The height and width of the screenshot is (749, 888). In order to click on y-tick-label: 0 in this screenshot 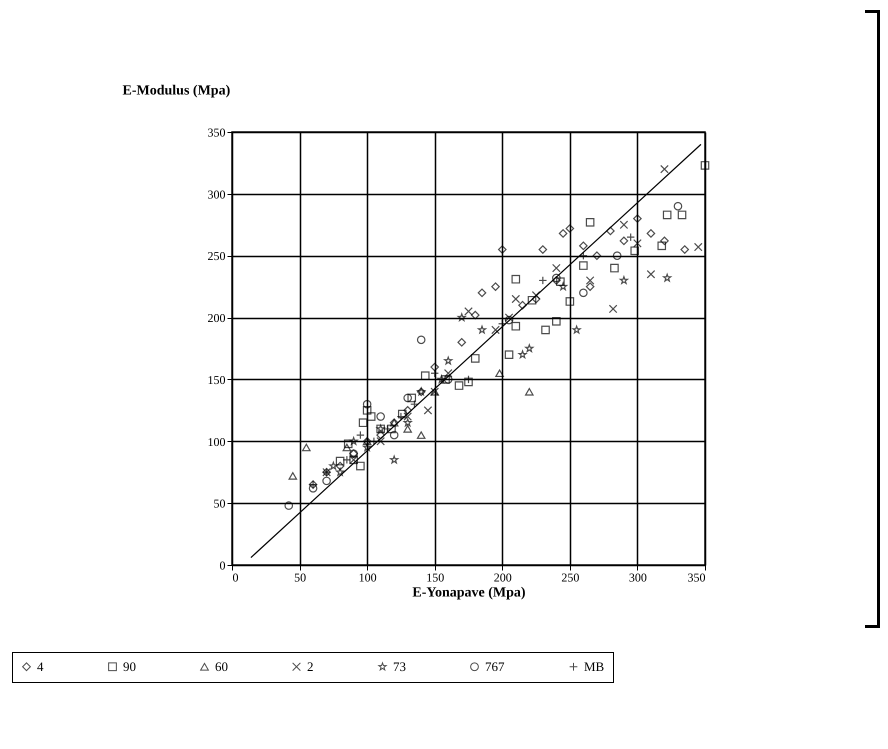, I will do `click(223, 565)`.